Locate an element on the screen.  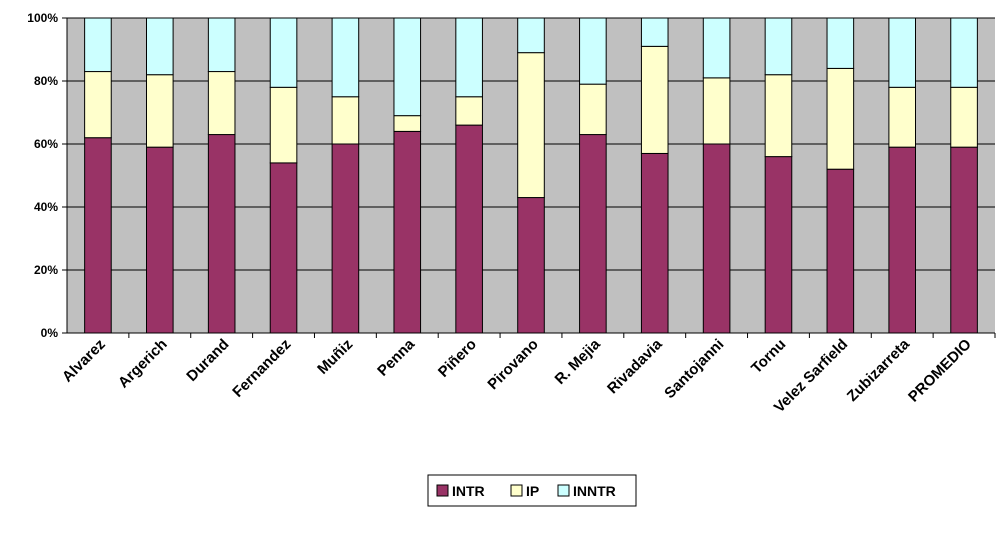
legend-label-ip: IP is located at coordinates (532, 491).